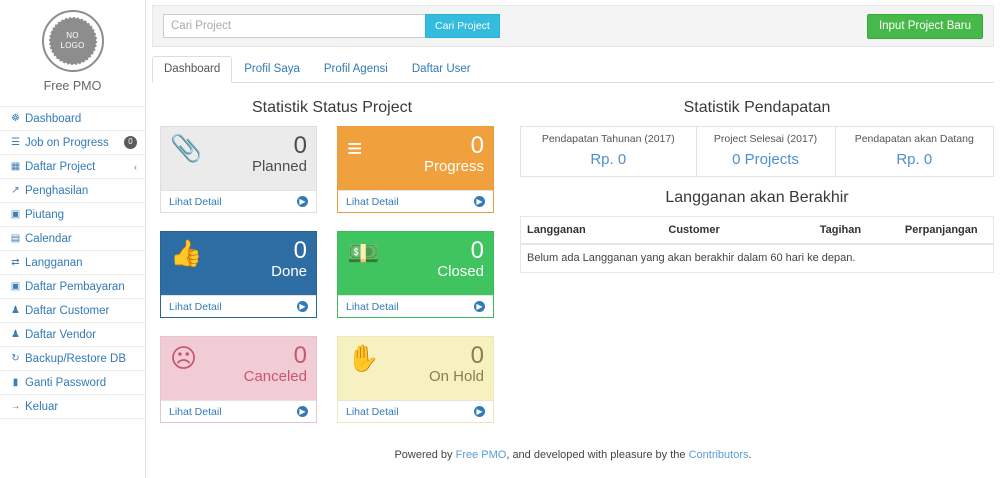 This screenshot has width=1000, height=478. What do you see at coordinates (573, 26) in the screenshot?
I see `top-toolbar: Cari Project Input Project Baru` at bounding box center [573, 26].